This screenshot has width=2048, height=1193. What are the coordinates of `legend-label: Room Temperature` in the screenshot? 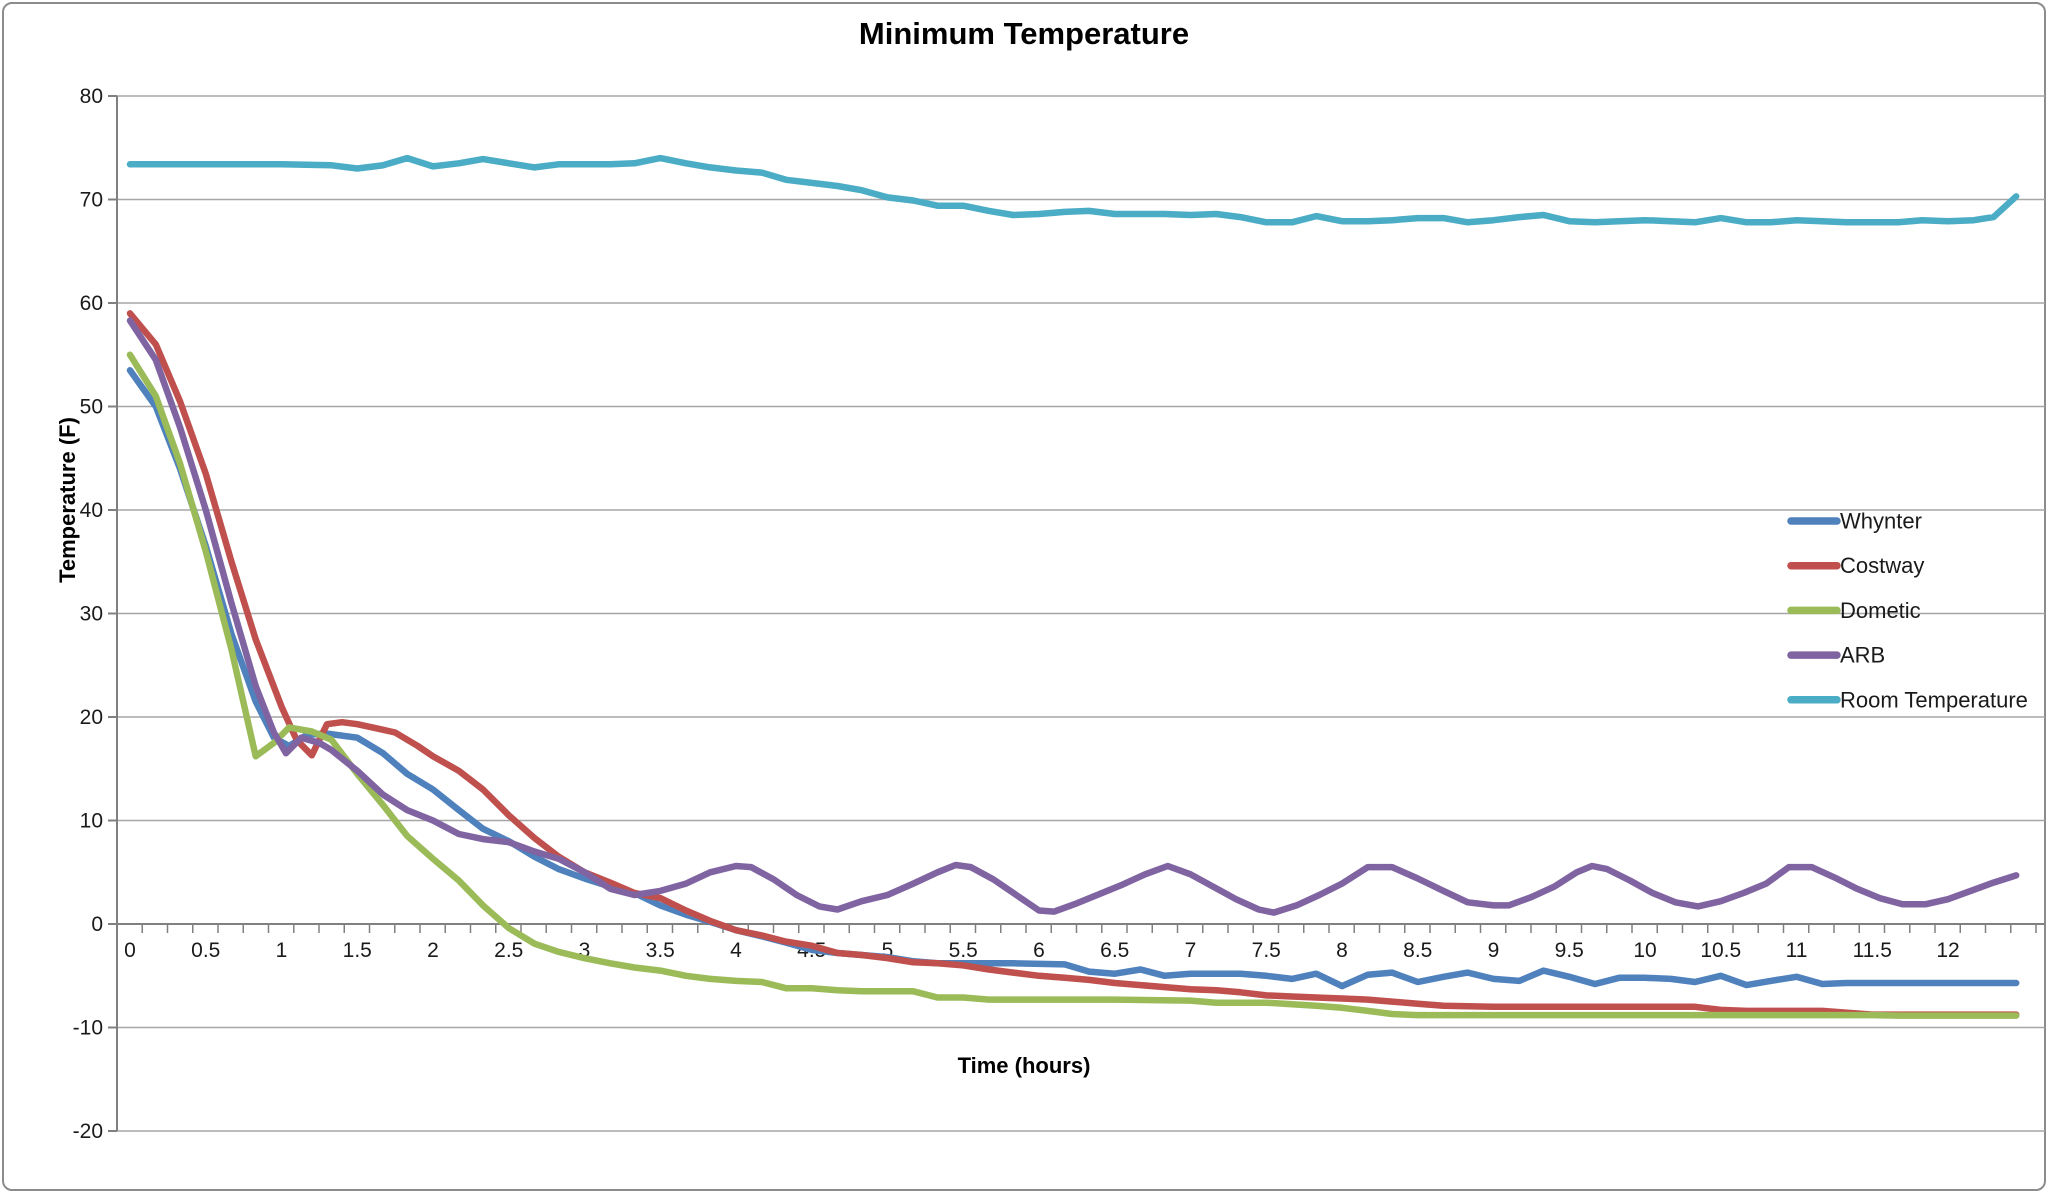 It's located at (1934, 699).